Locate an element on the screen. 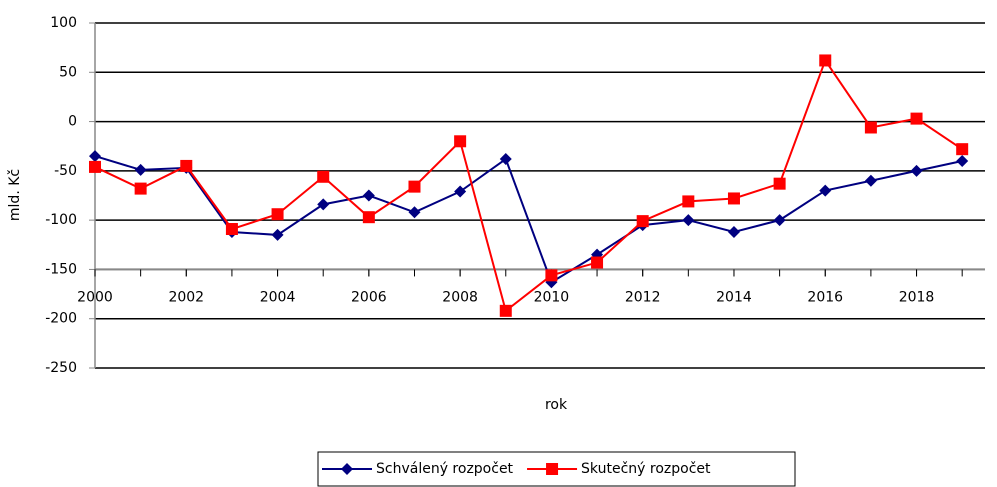 This screenshot has width=997, height=487. y-tick-label: -150 is located at coordinates (61, 269).